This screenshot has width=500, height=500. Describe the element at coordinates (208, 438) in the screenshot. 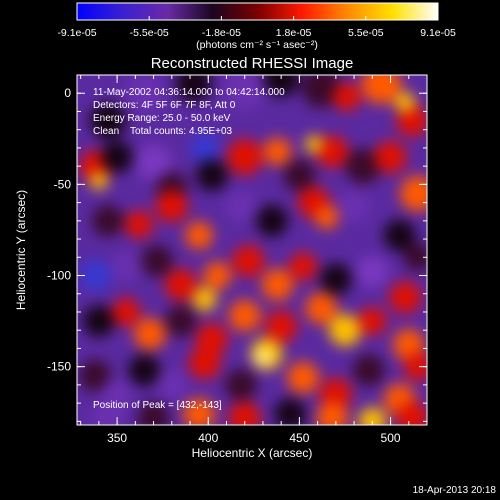

I see `x-tick-label: 400` at that location.